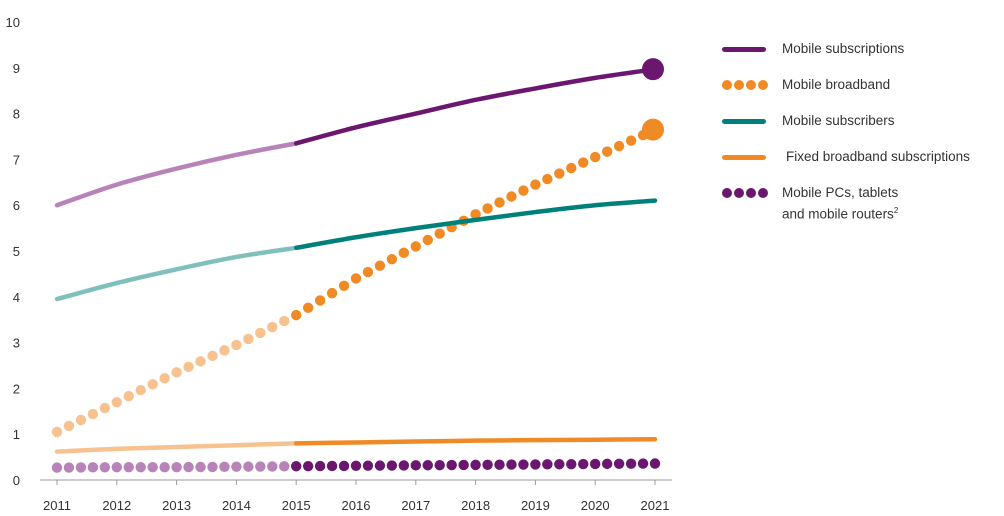  What do you see at coordinates (16, 343) in the screenshot?
I see `y-tick-label: 3` at bounding box center [16, 343].